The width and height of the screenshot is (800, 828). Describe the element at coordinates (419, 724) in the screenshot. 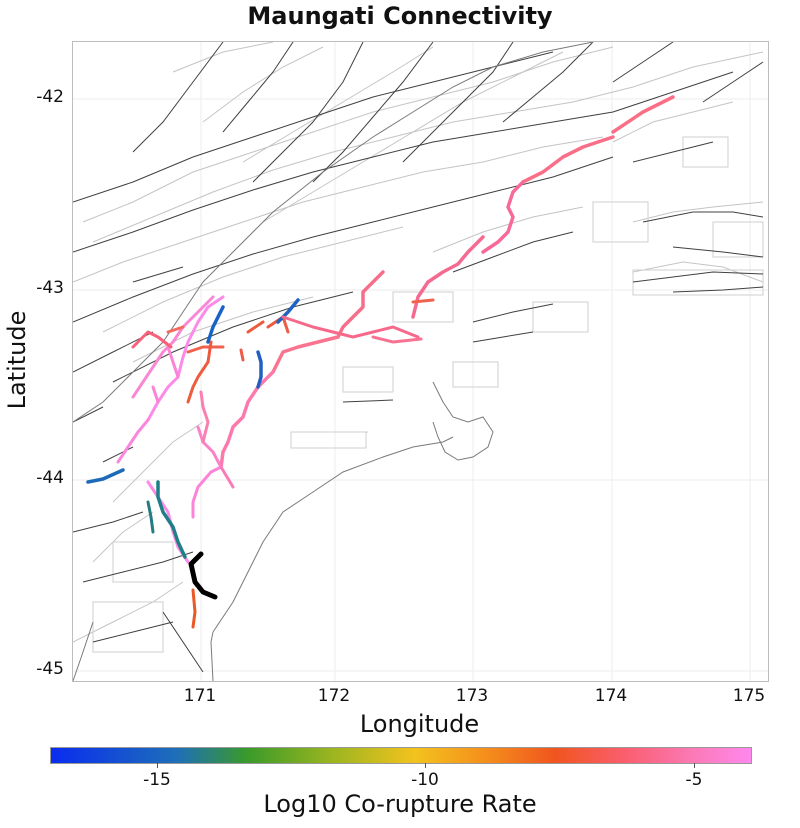

I see `x-axis-label: Longitude` at that location.